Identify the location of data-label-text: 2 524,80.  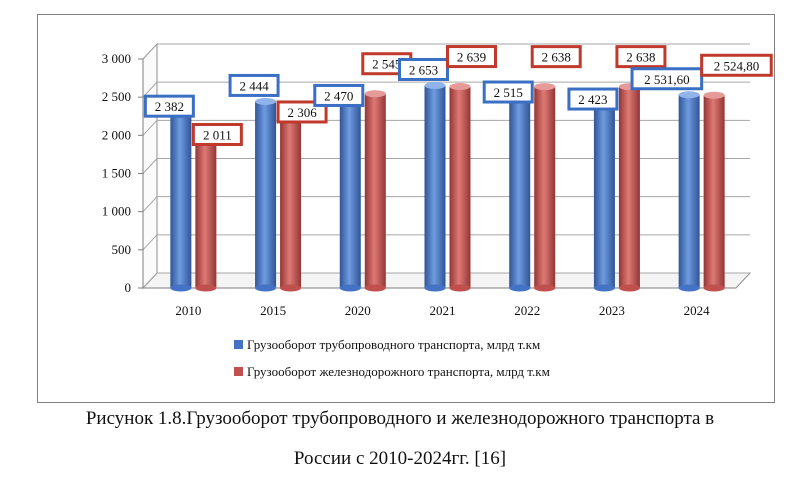
(737, 65).